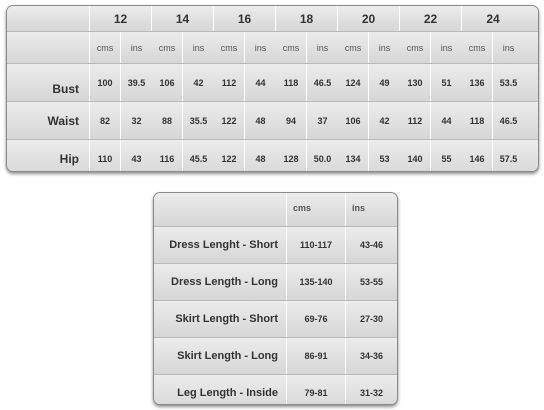  I want to click on value-pair: 100 39.5, so click(121, 82).